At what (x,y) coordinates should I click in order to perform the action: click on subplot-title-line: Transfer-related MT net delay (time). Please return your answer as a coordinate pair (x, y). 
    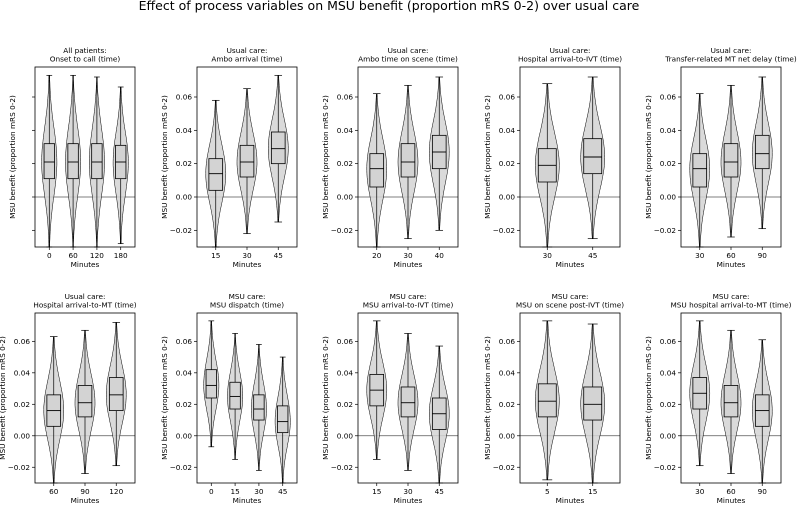
    Looking at the image, I should click on (730, 59).